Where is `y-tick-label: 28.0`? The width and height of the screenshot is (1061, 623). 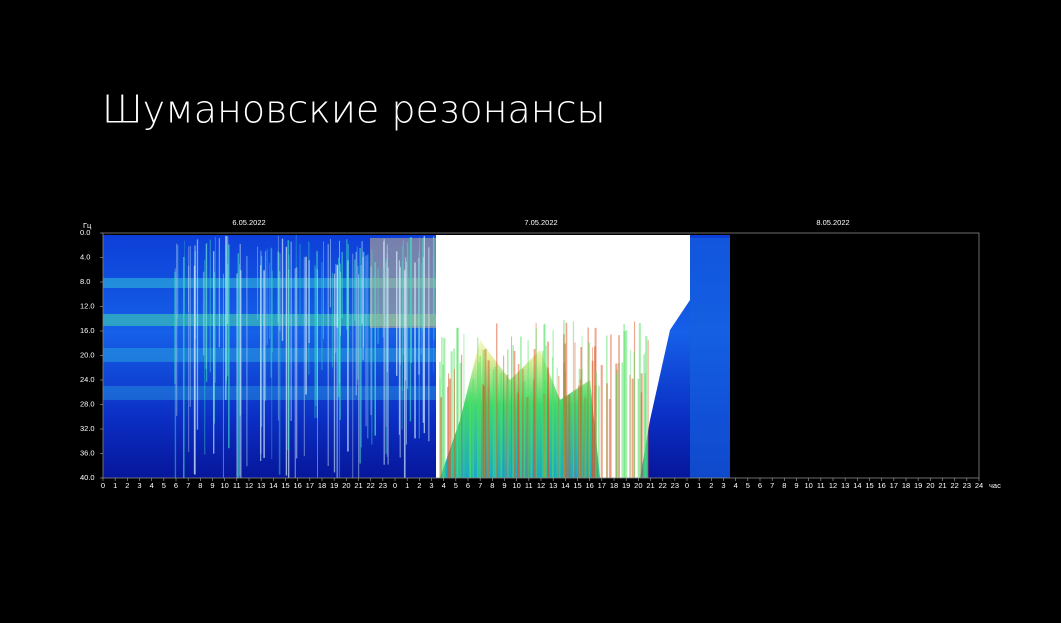 y-tick-label: 28.0 is located at coordinates (87, 403).